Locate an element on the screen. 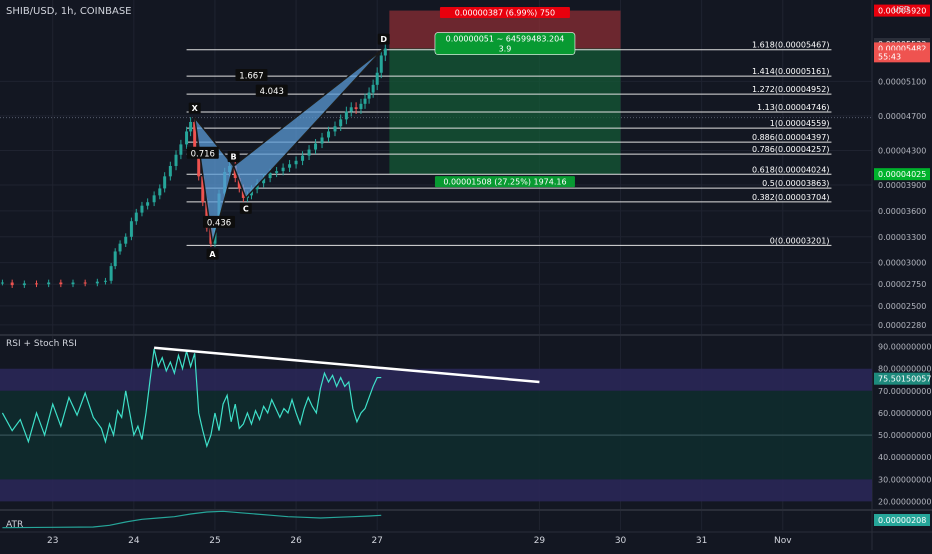 The image size is (932, 554). pattern-point-label: B is located at coordinates (234, 156).